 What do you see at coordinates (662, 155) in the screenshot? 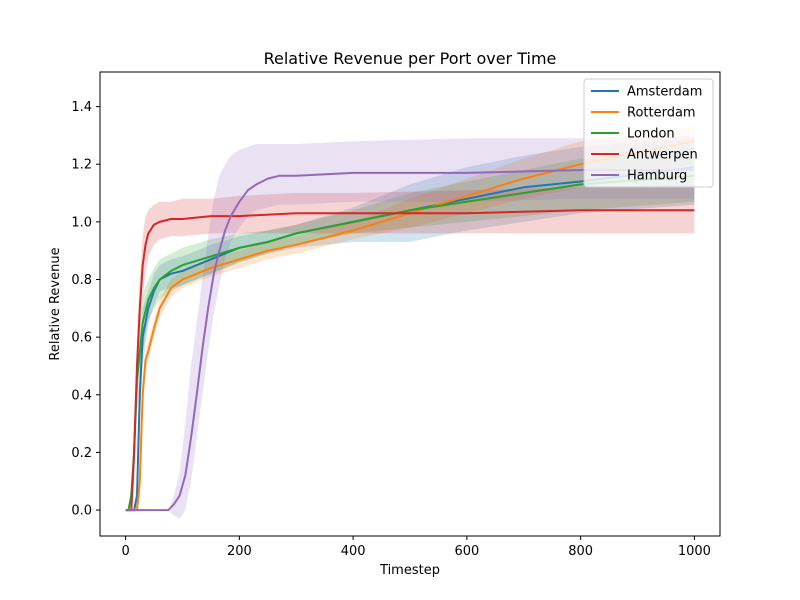
I see `legend-label-antwerpen: Antwerpen` at bounding box center [662, 155].